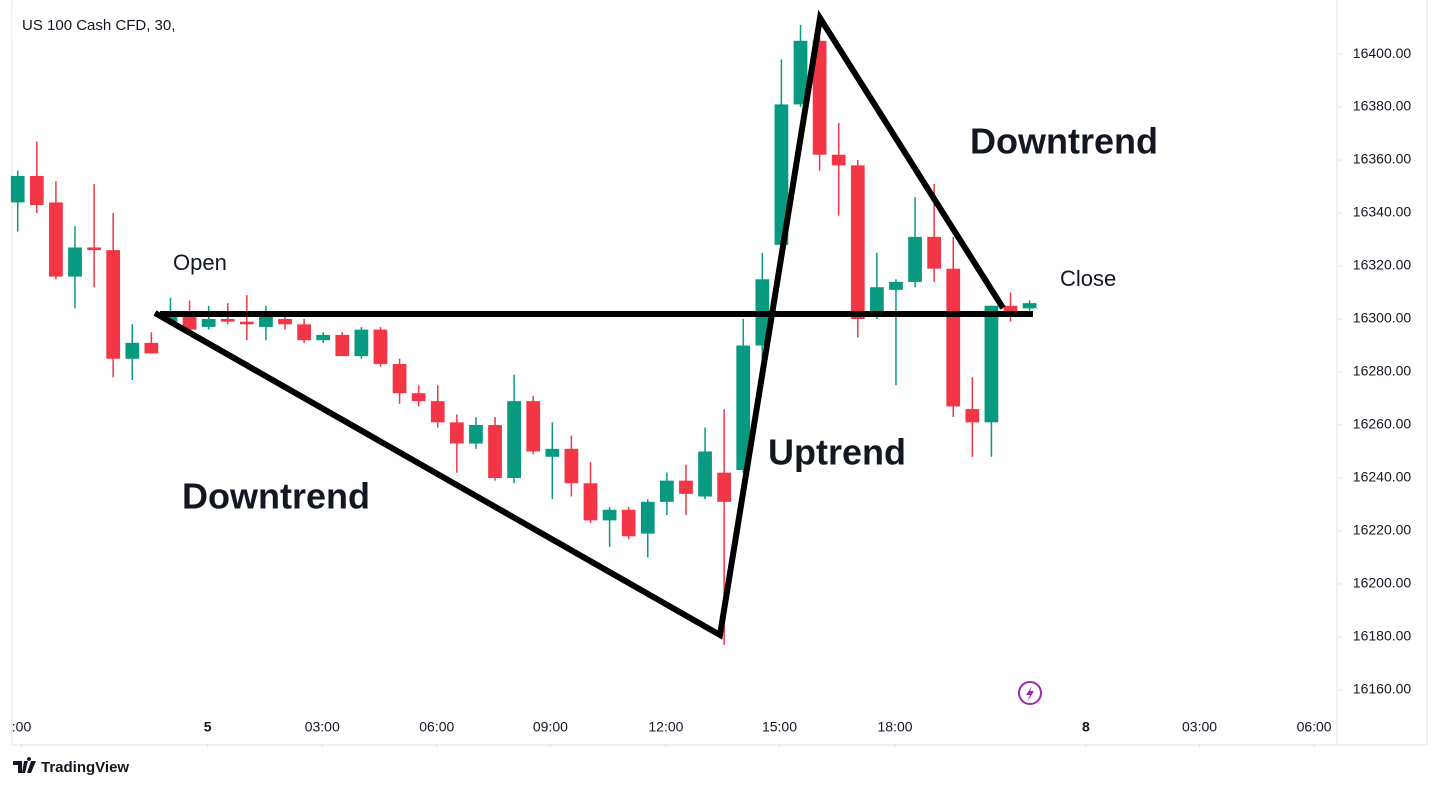  What do you see at coordinates (1382, 212) in the screenshot?
I see `y-tick-label: 16340.00` at bounding box center [1382, 212].